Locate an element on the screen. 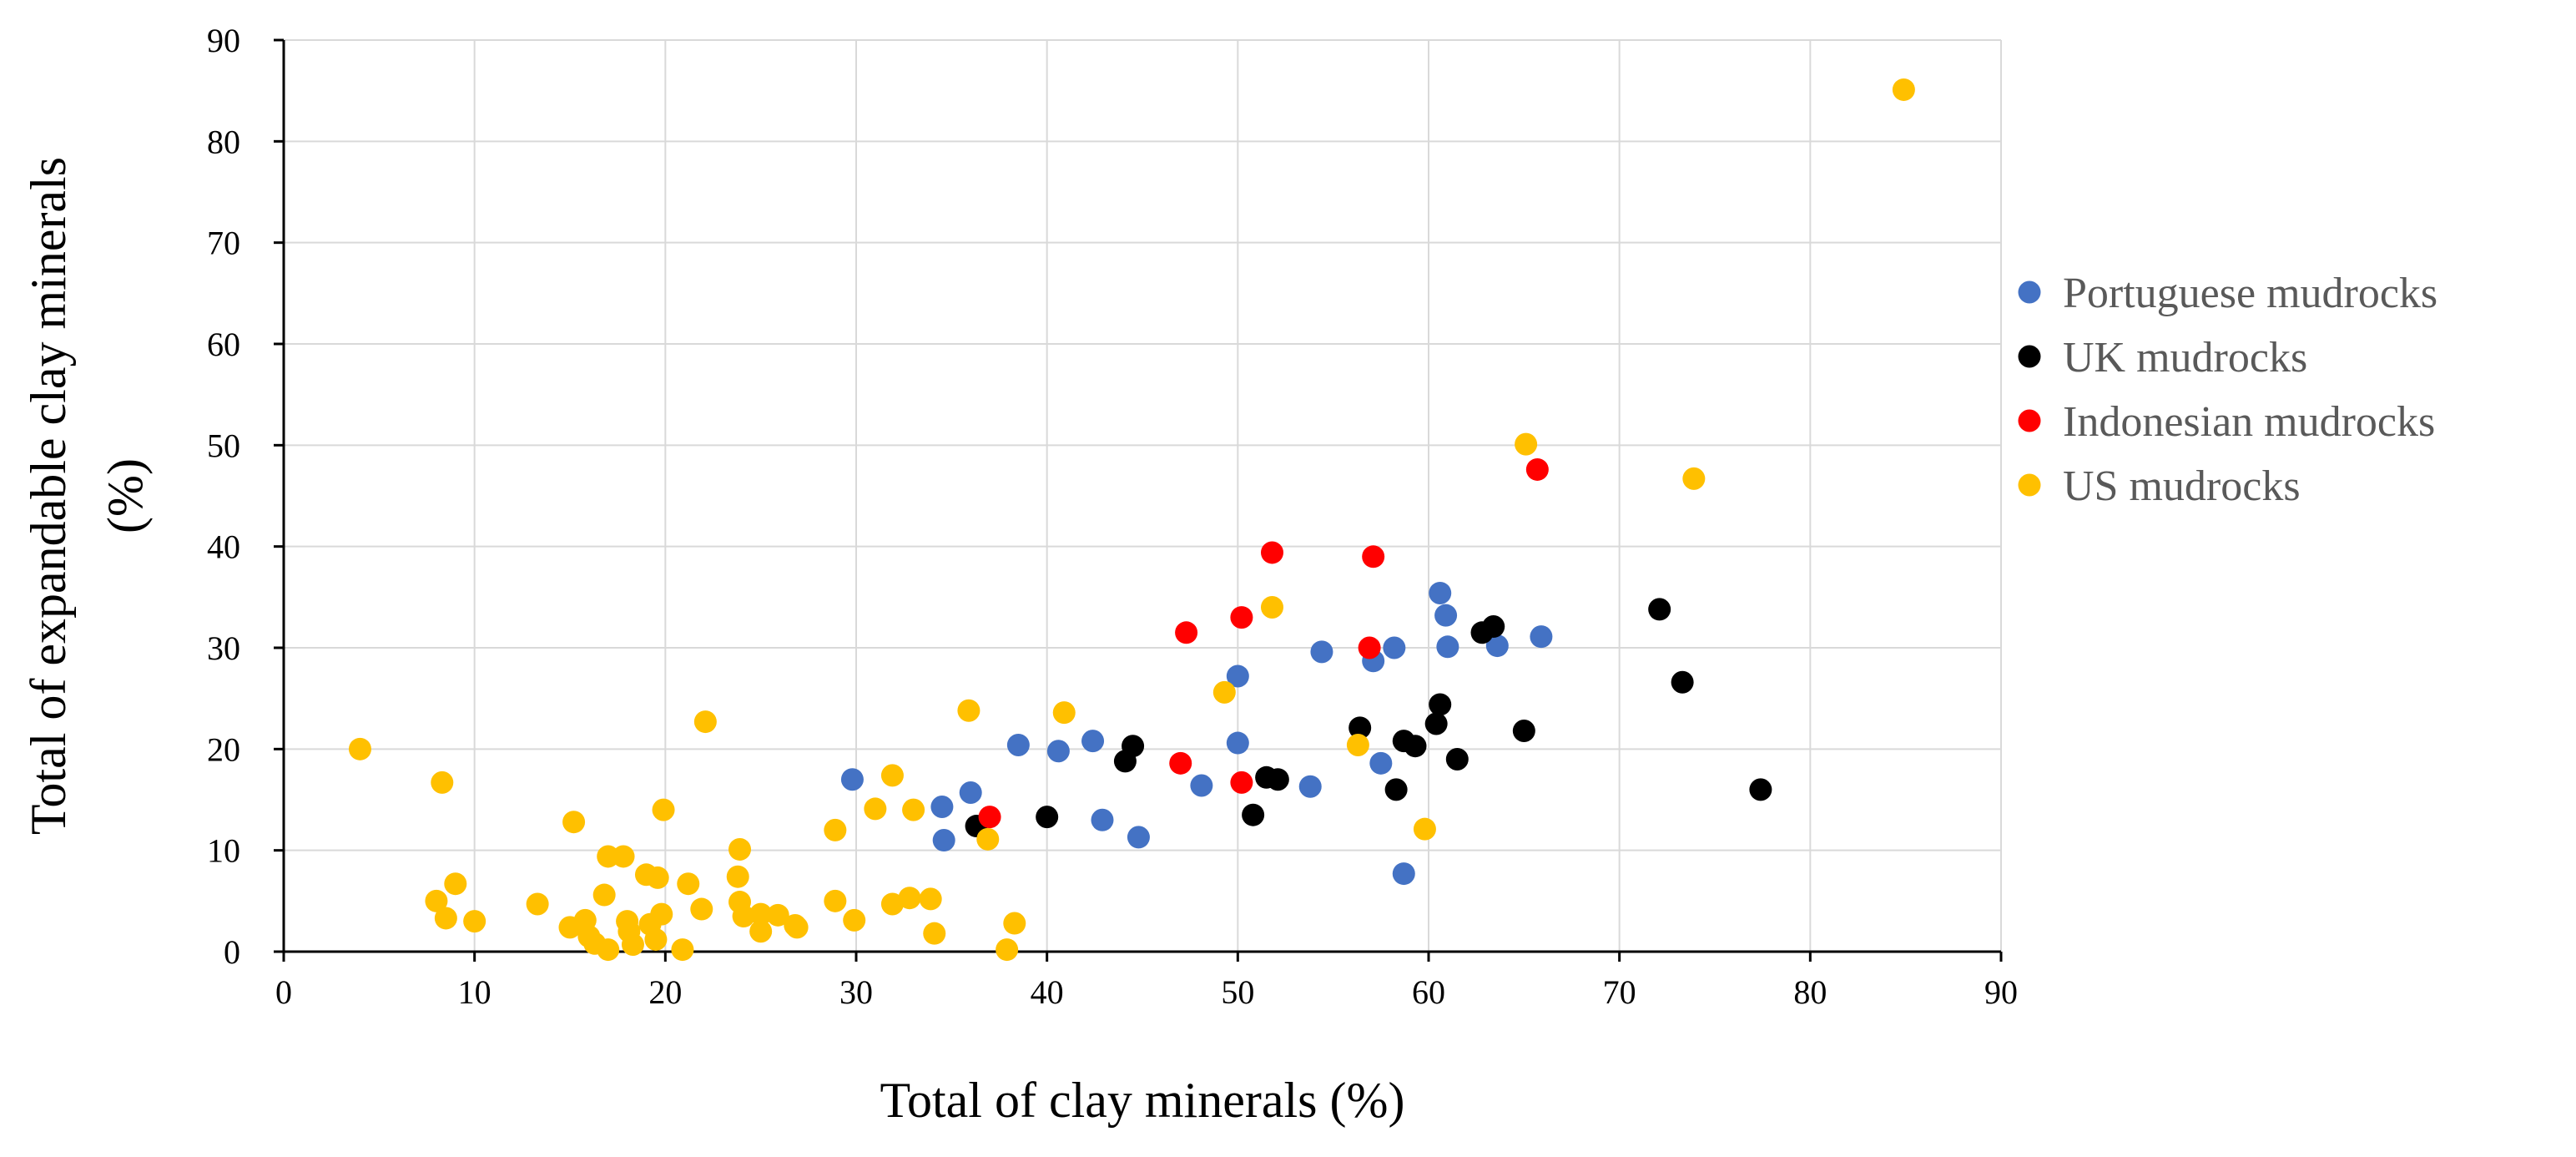 The image size is (2576, 1157). legend-label: Indonesian mudrocks is located at coordinates (2249, 422).